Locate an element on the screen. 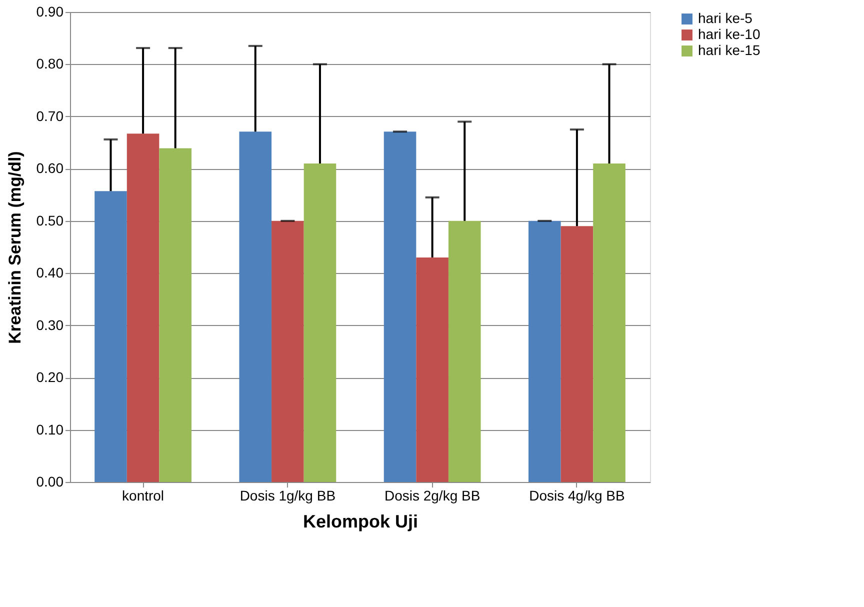  x-tick-label: Dosis 1g/kg BB is located at coordinates (288, 496).